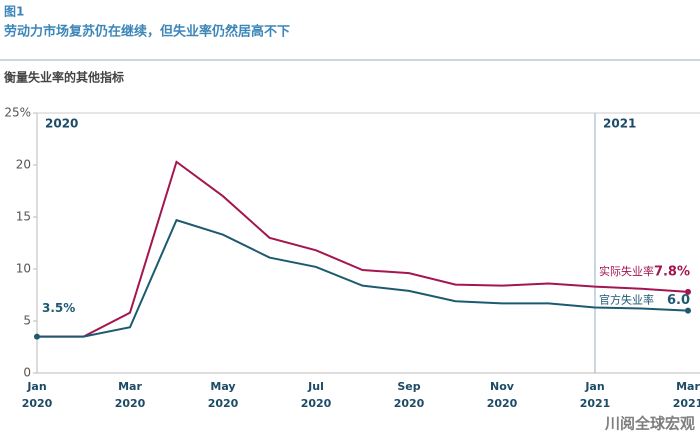  What do you see at coordinates (58, 308) in the screenshot?
I see `value-label: 3.5%` at bounding box center [58, 308].